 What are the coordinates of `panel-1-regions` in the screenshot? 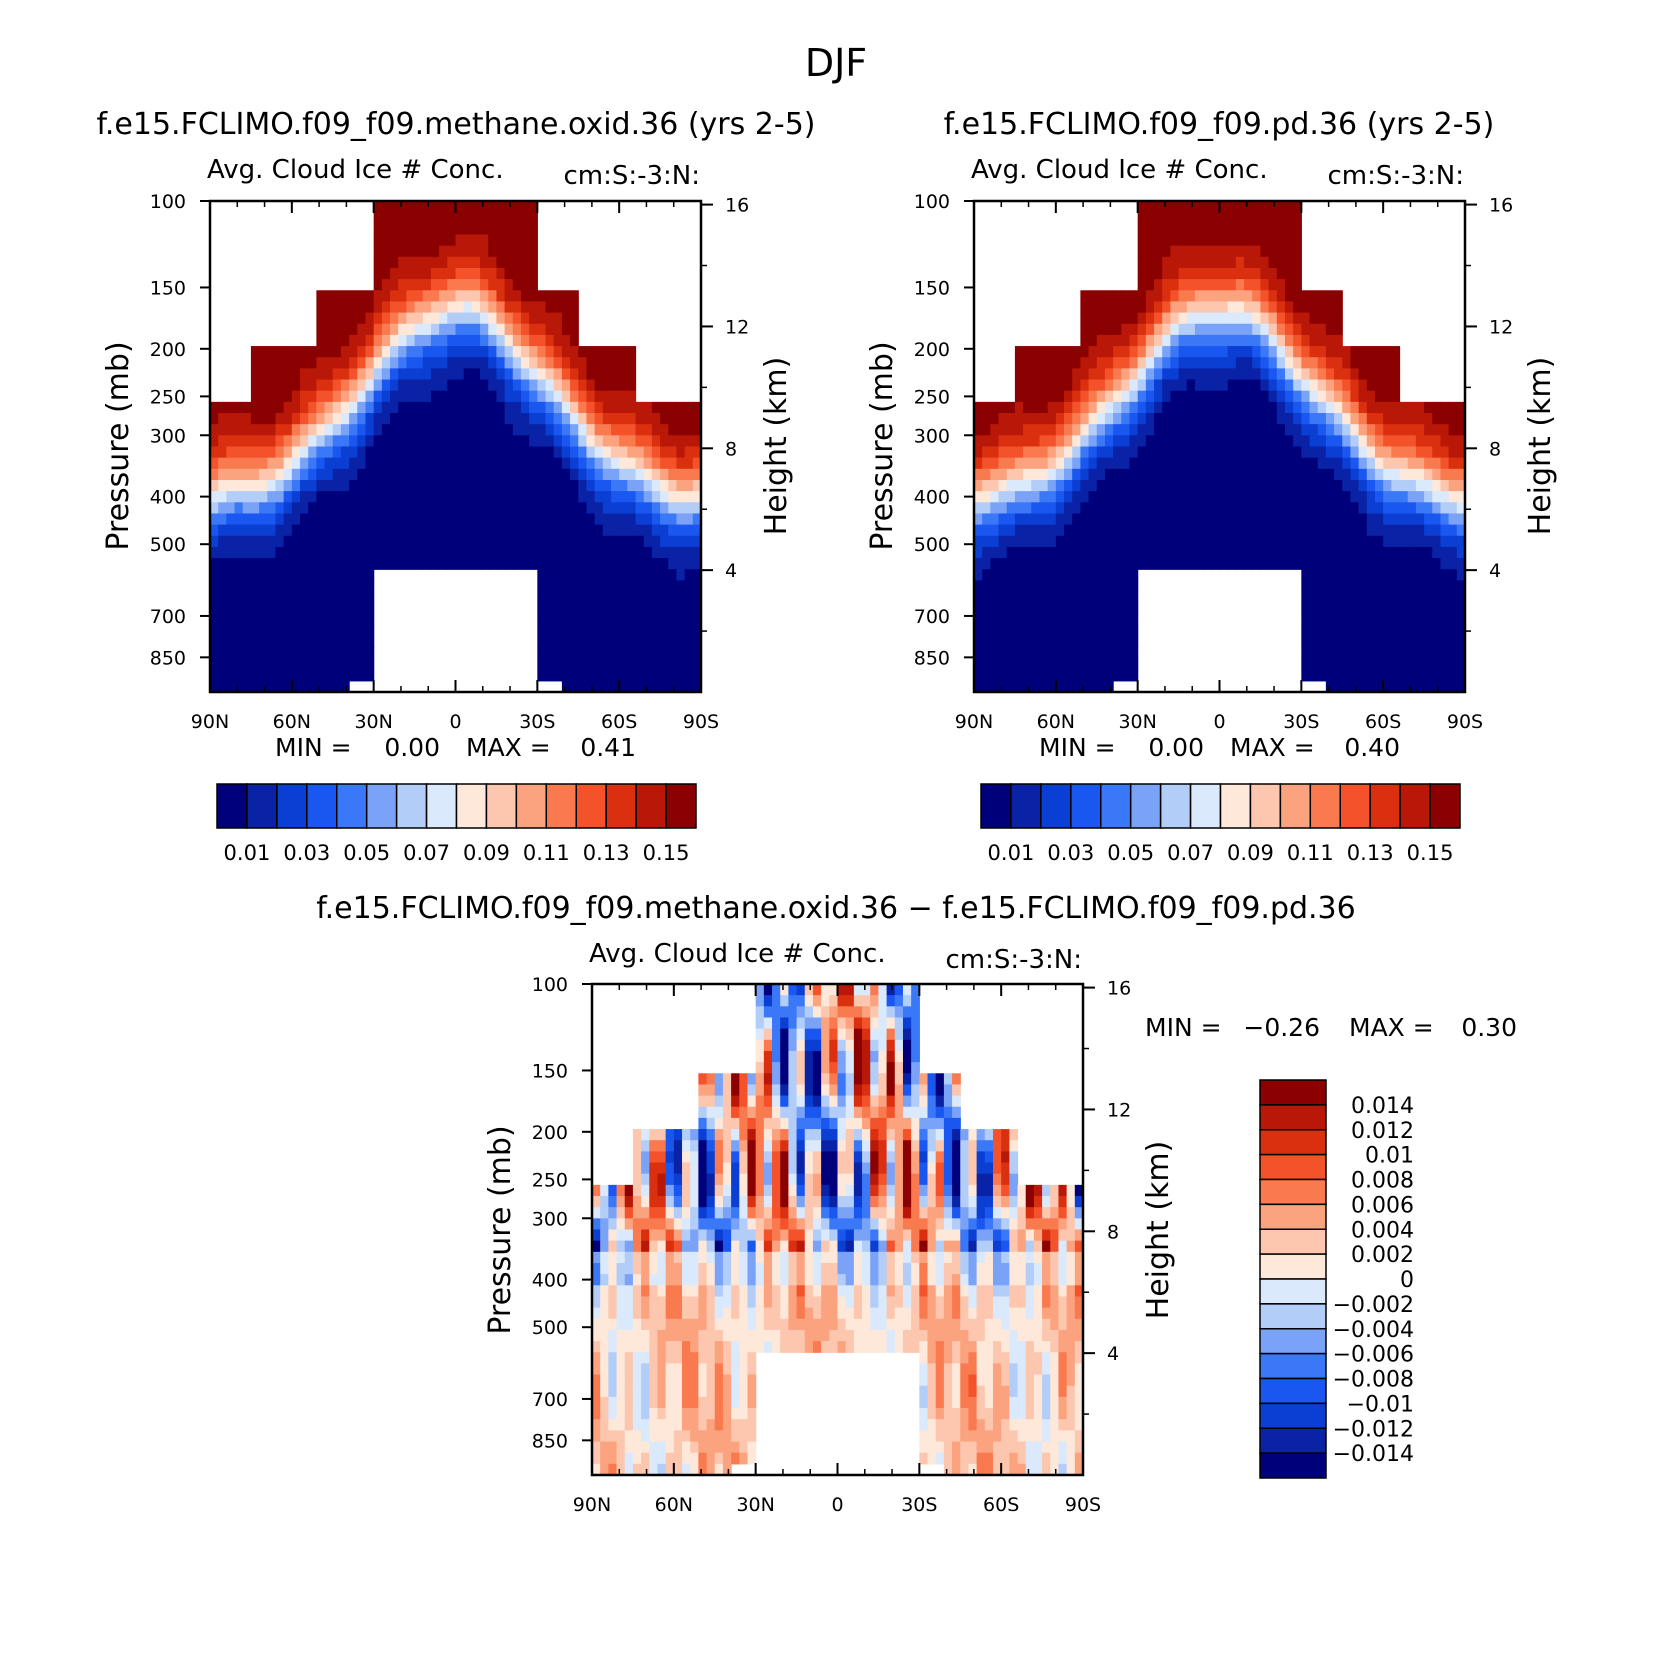 It's located at (455, 446).